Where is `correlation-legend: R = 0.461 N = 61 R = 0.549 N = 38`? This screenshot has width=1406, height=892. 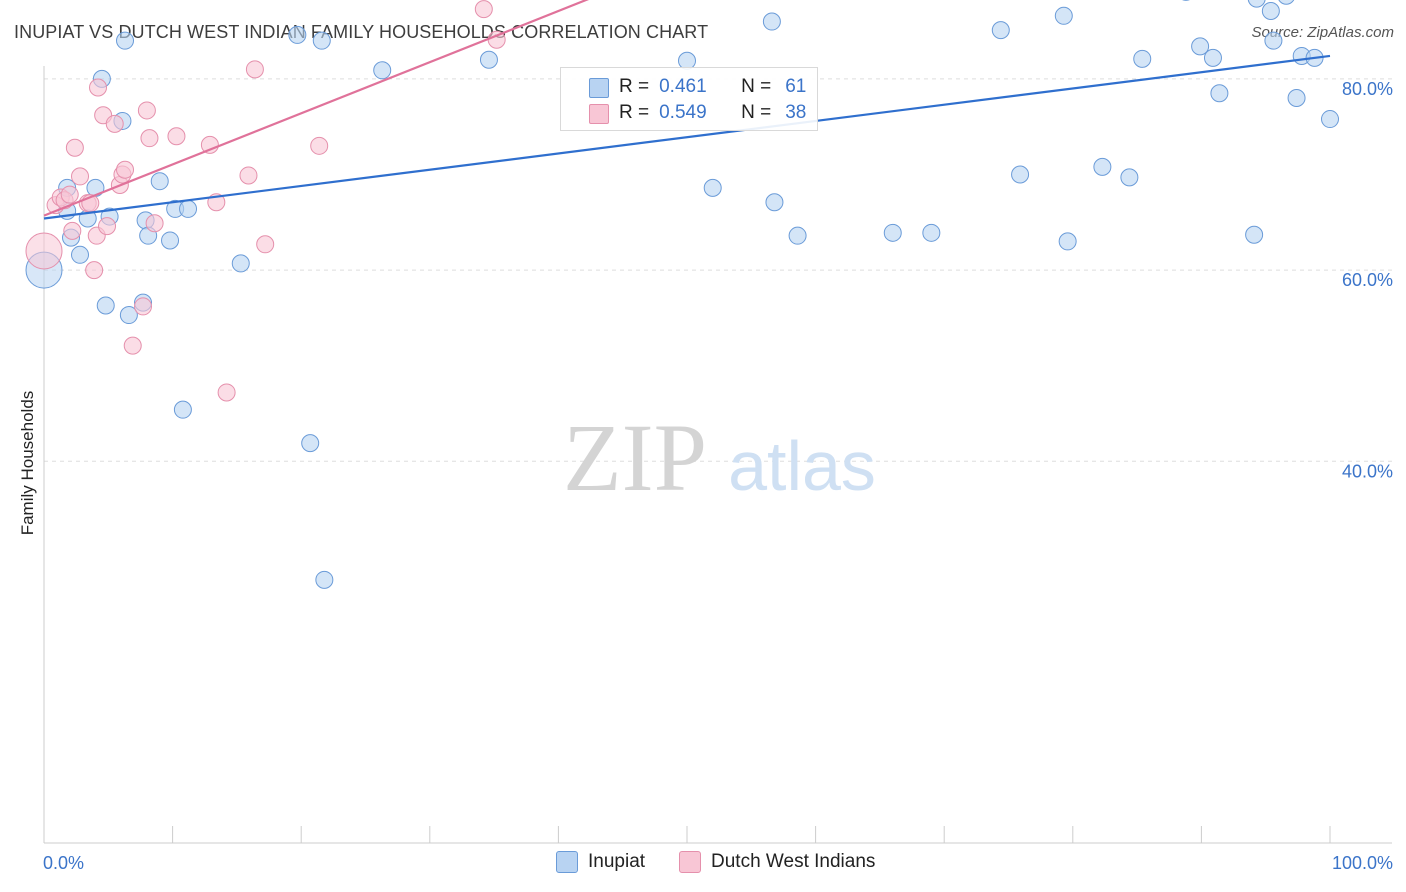
correlation-legend: R = 0.461 N = 61 R = 0.549 N = 38 is located at coordinates (689, 99).